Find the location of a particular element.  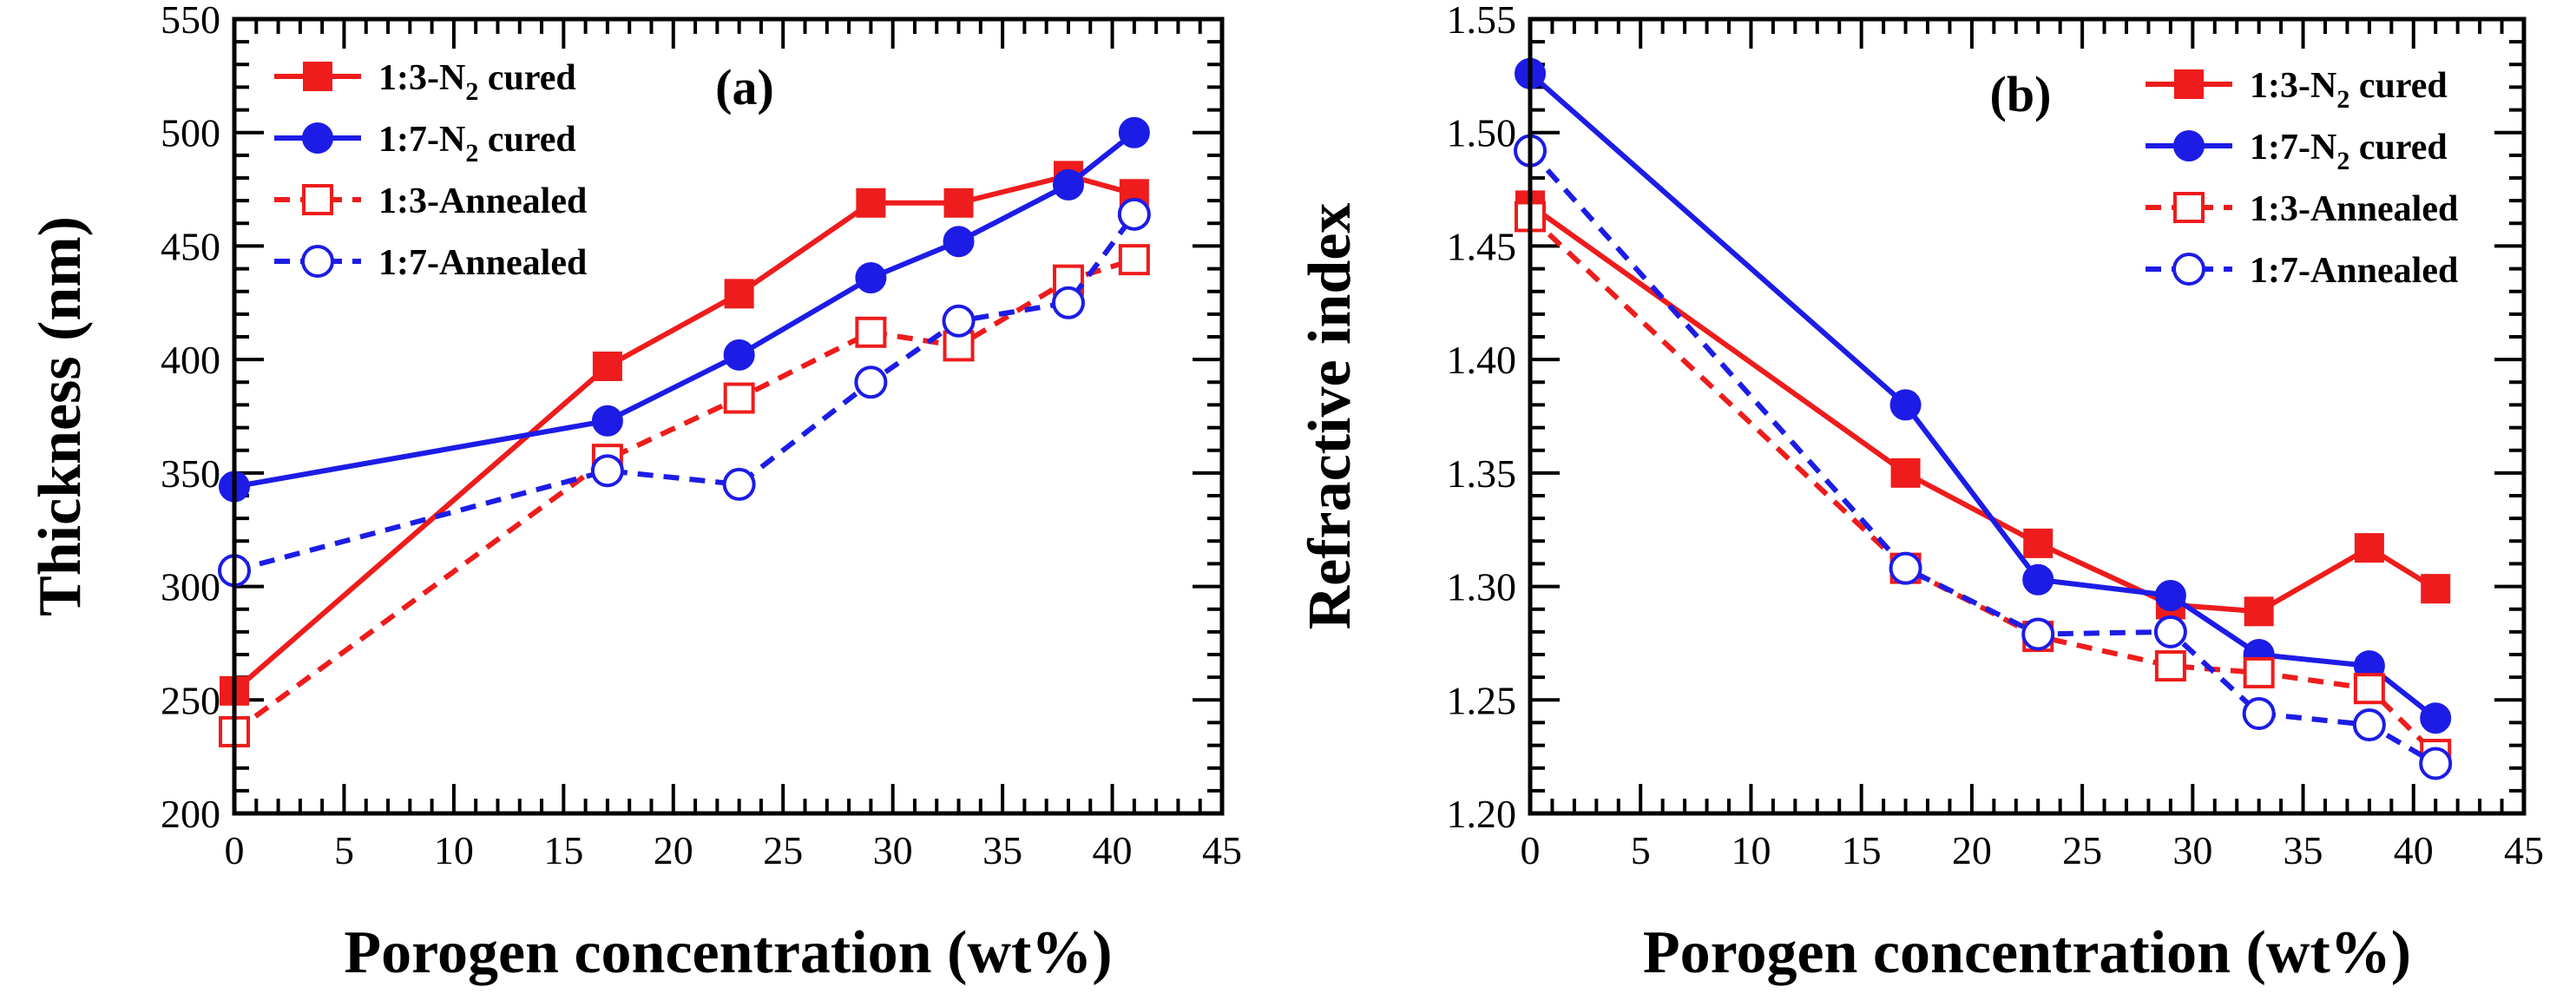

y-tick-label: 300 is located at coordinates (191, 587).